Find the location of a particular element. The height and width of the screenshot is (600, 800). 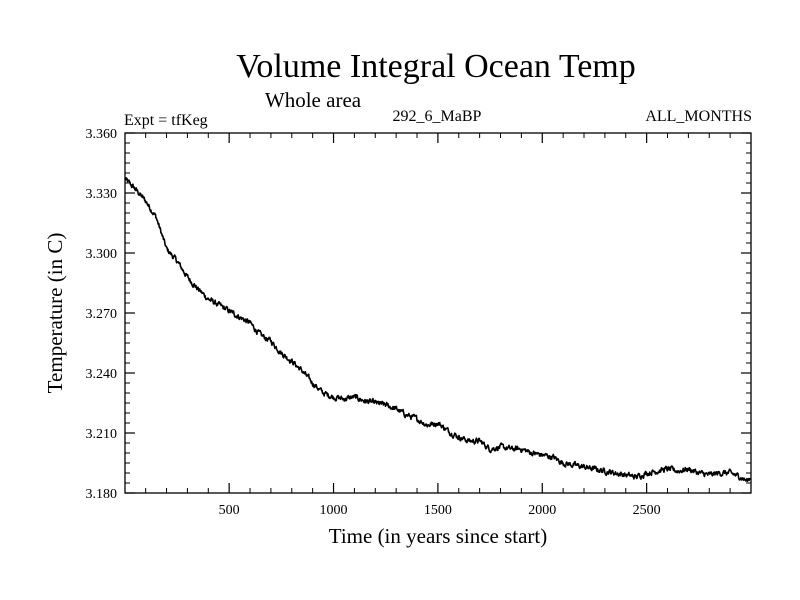

y-tick-label-2: 3.240 is located at coordinates (102, 374).